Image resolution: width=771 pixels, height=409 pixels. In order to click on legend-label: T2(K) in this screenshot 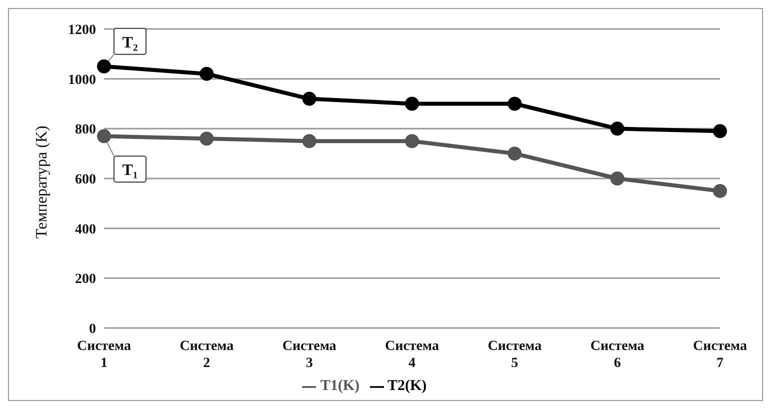, I will do `click(407, 386)`.